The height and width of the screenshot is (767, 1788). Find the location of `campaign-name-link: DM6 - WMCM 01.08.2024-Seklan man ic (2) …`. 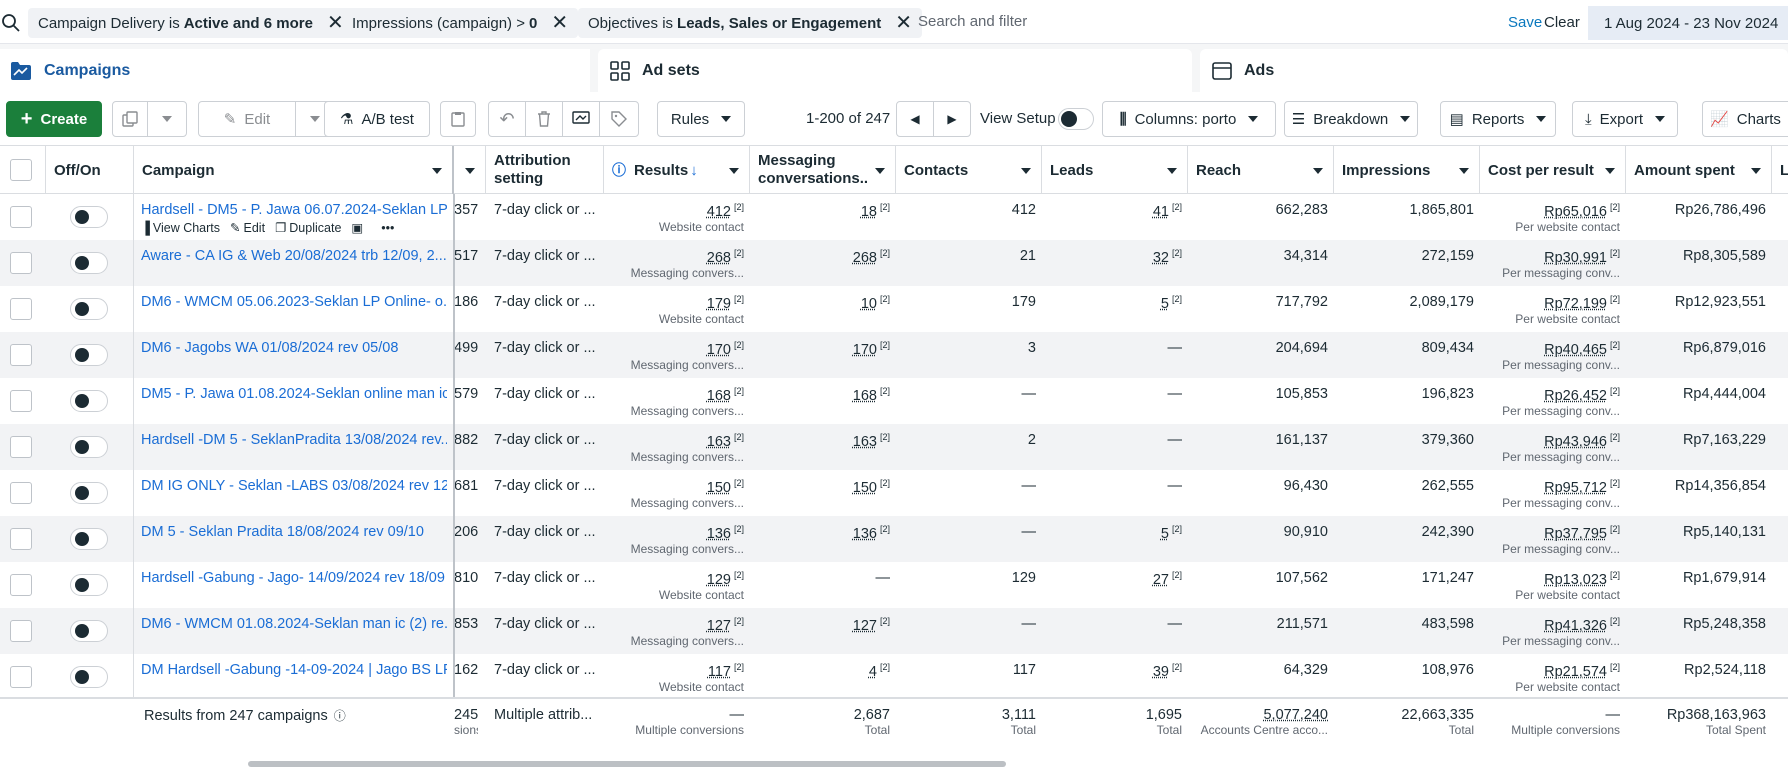

campaign-name-link: DM6 - WMCM 01.08.2024-Seklan man ic (2) … is located at coordinates (294, 624).